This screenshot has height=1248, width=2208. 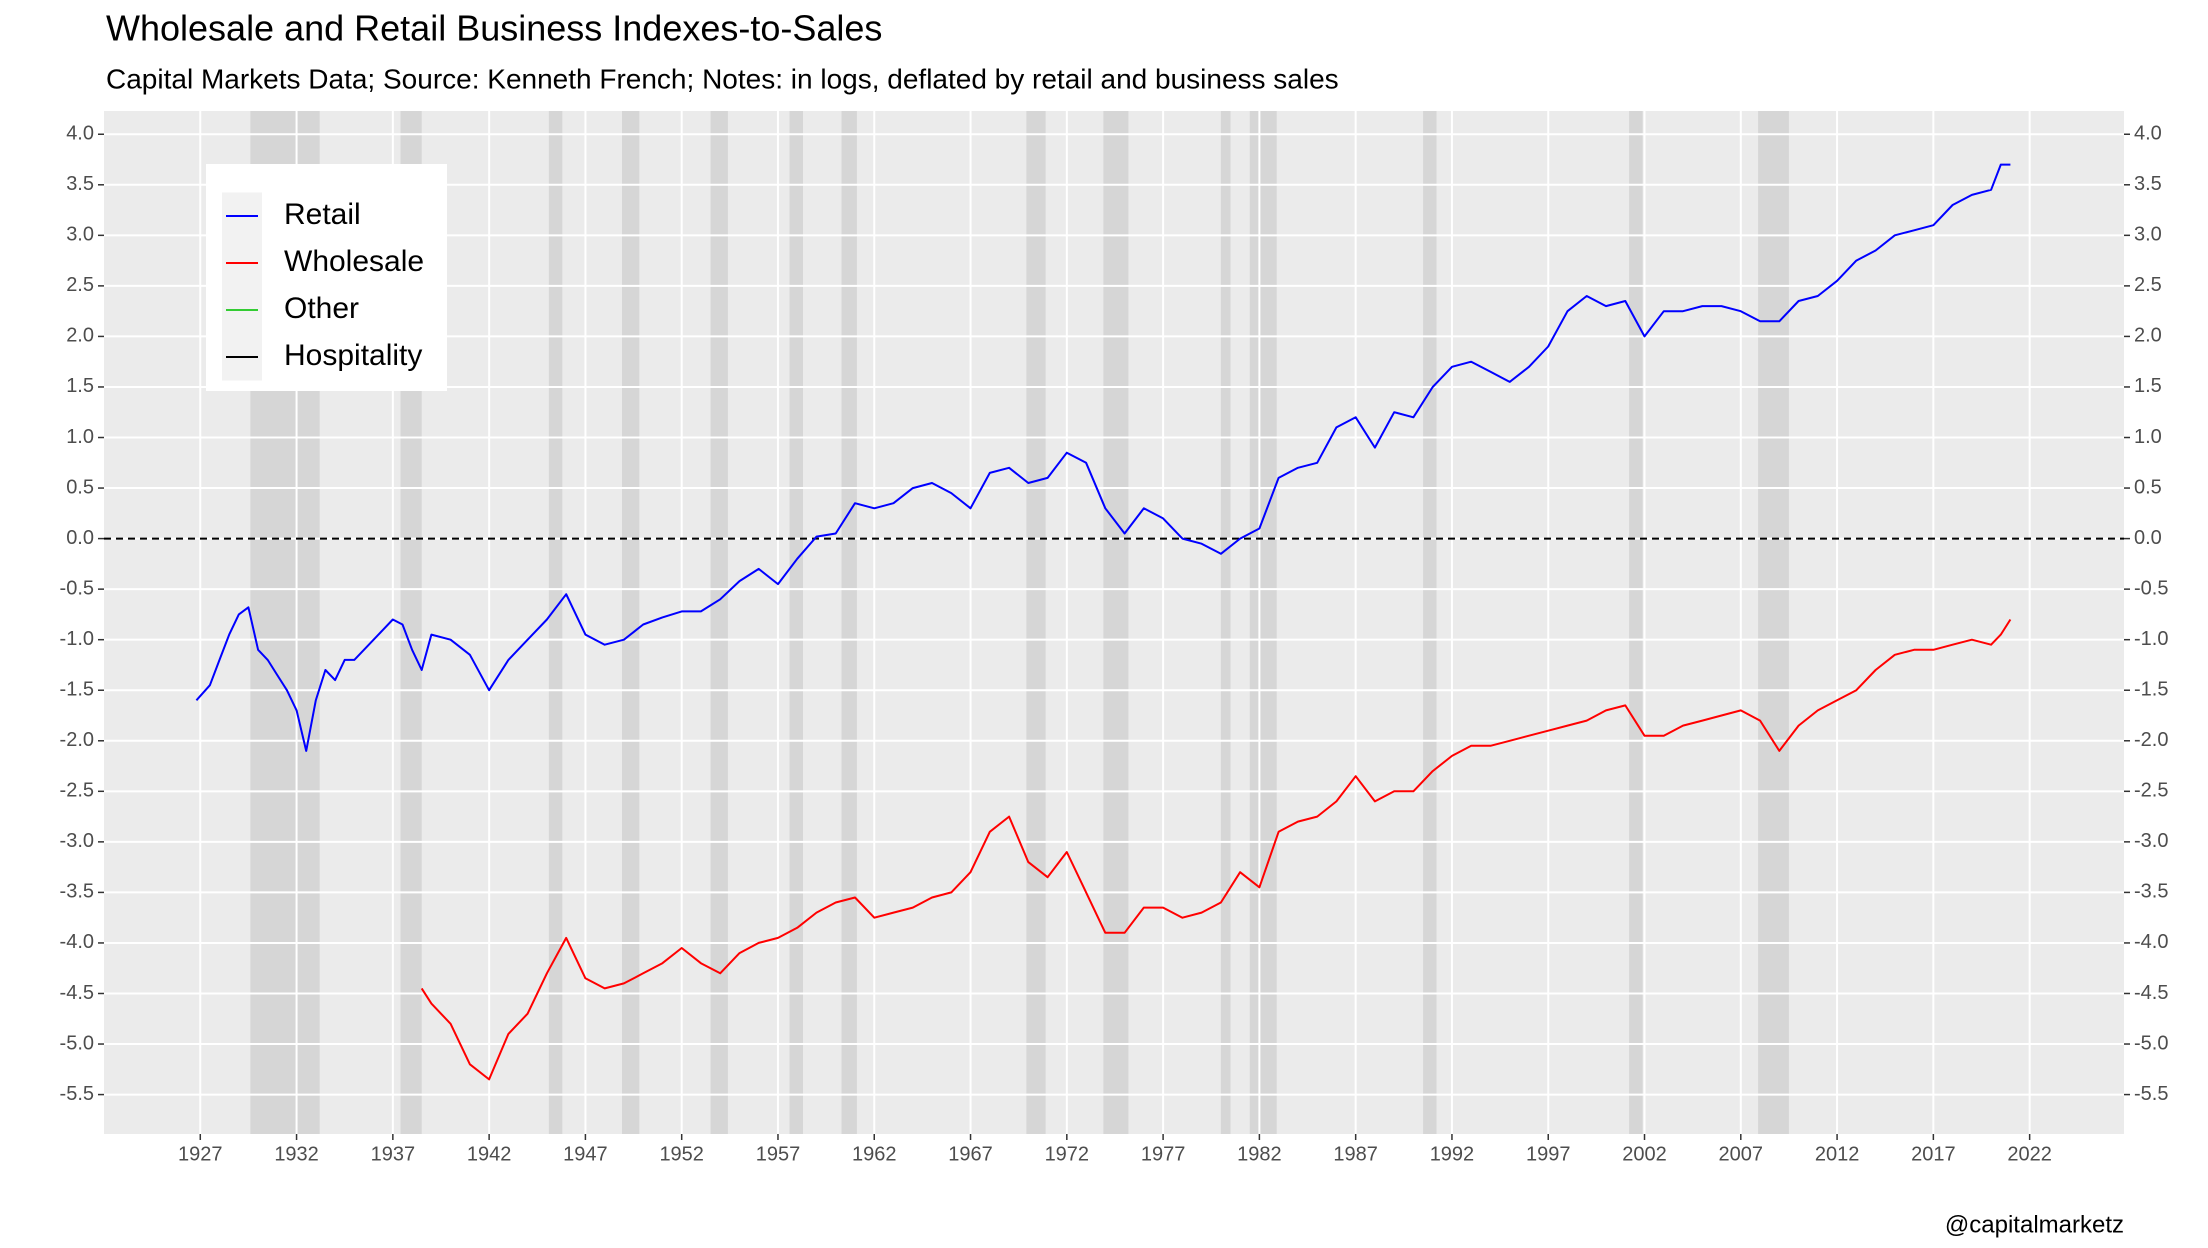 What do you see at coordinates (77, 740) in the screenshot?
I see `y-tick-label: -2.0` at bounding box center [77, 740].